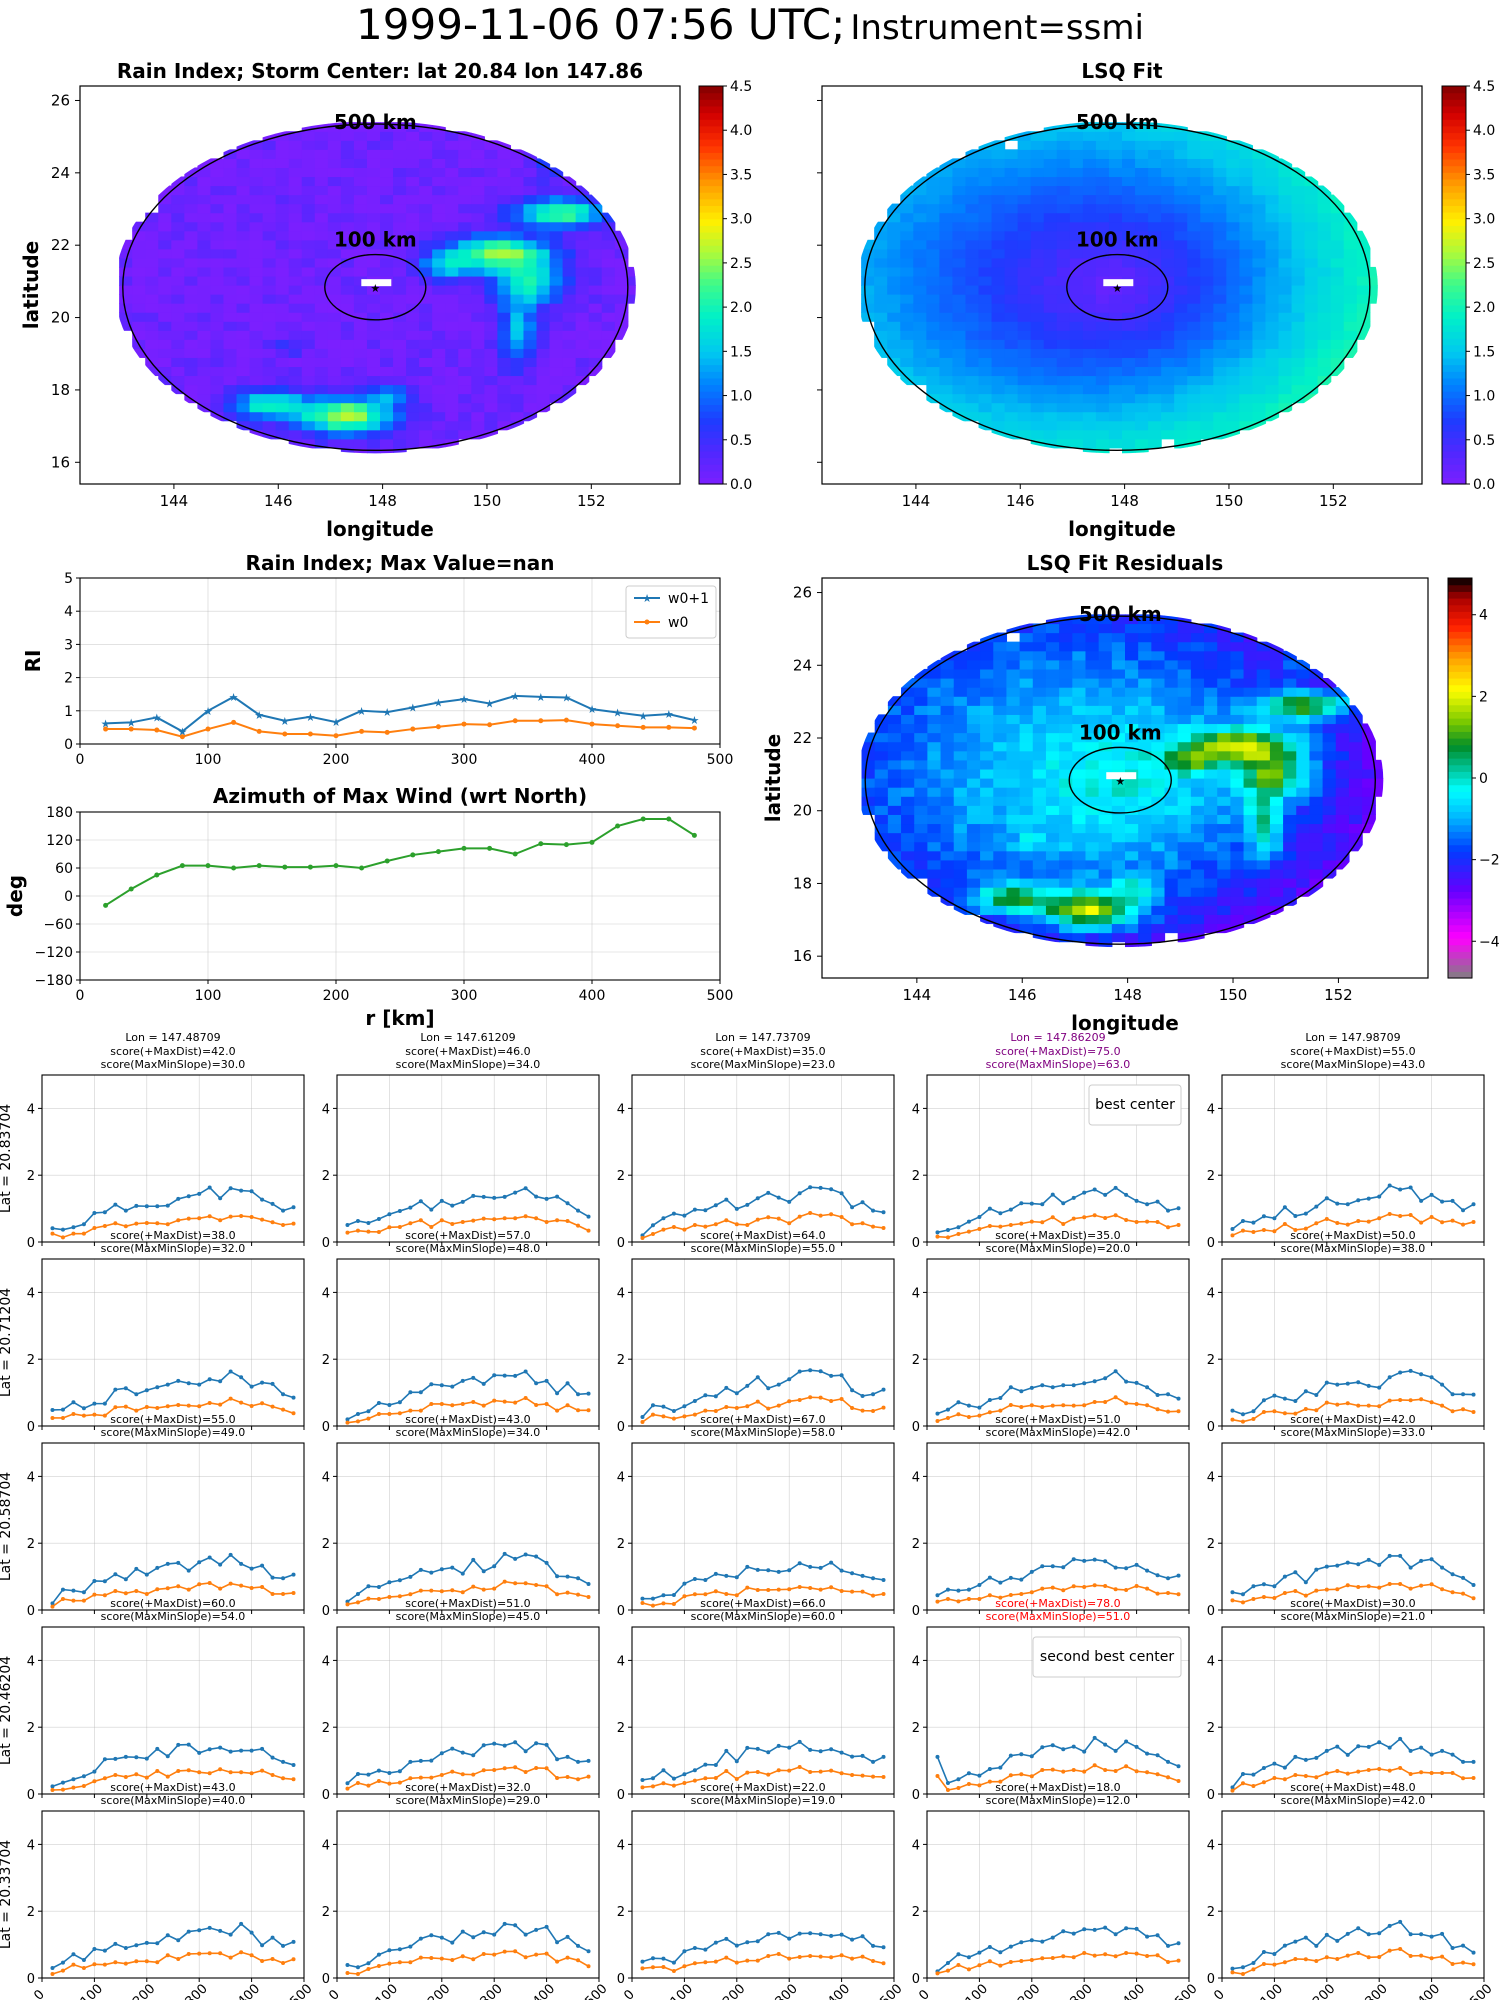 The height and width of the screenshot is (2000, 1500). I want to click on subplot-score-maxminslope: score(MaxMinSlope)=38.0, so click(1353, 1248).